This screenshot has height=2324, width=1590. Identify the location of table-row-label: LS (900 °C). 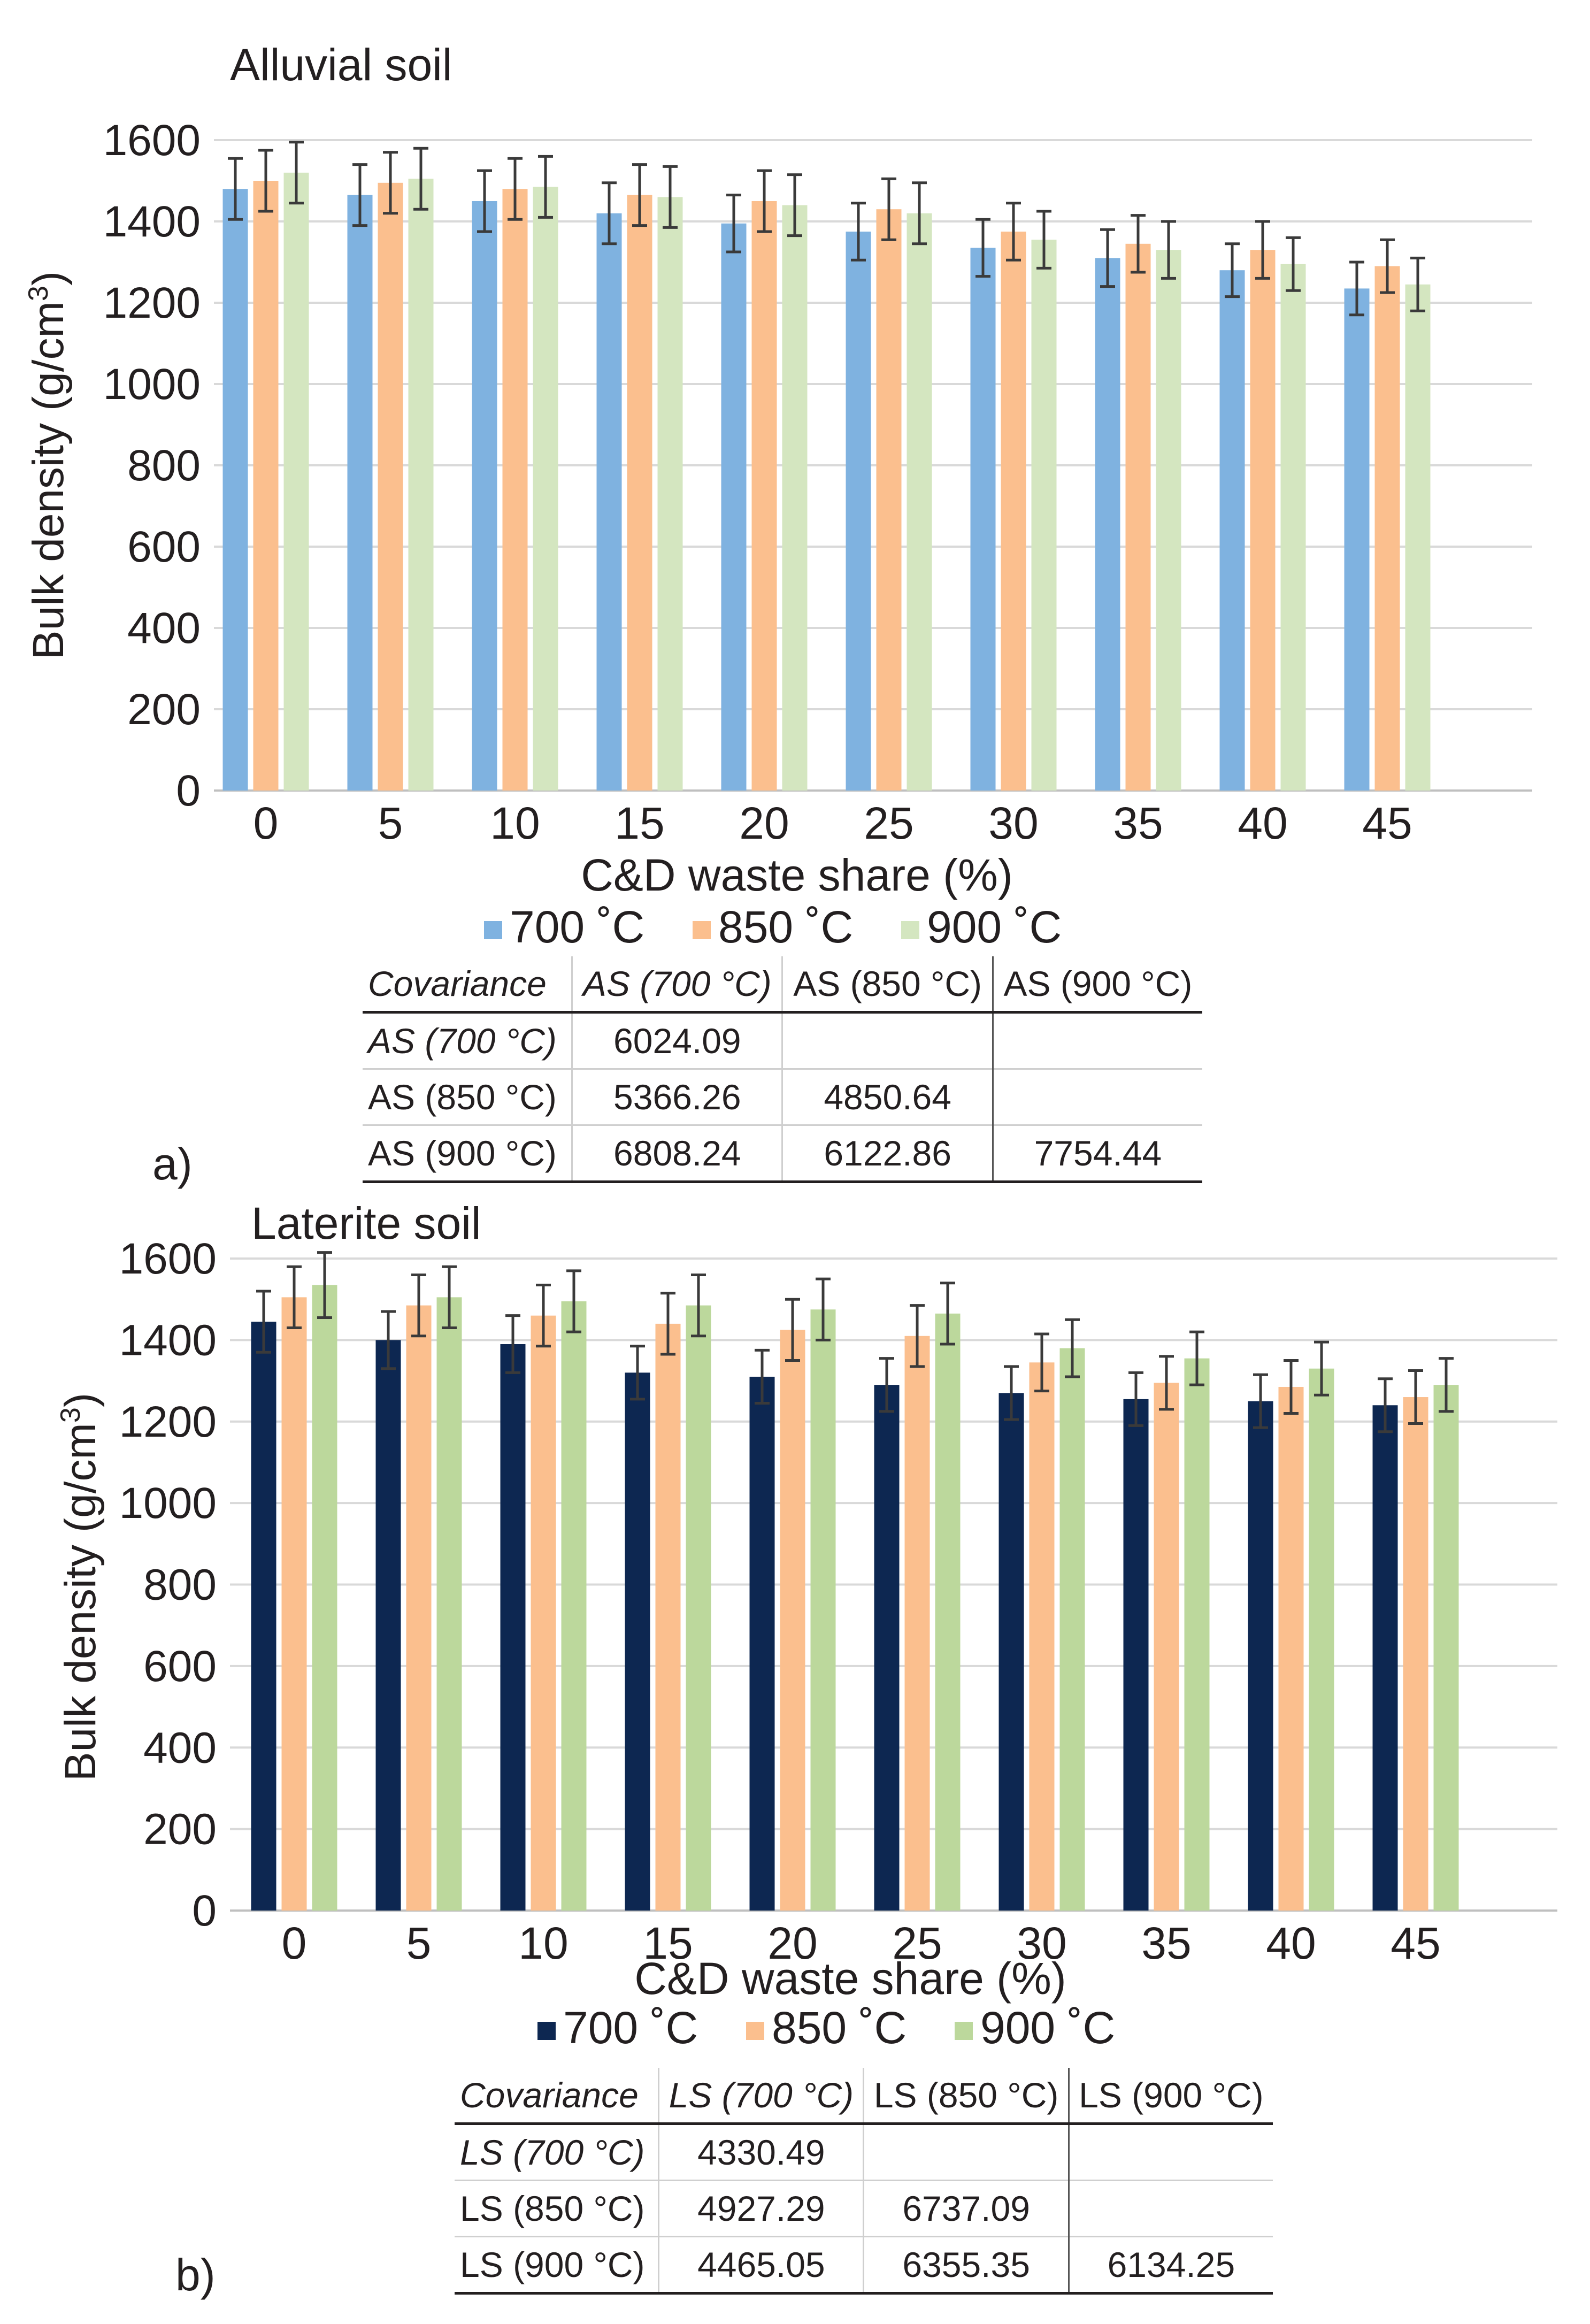
(557, 2265).